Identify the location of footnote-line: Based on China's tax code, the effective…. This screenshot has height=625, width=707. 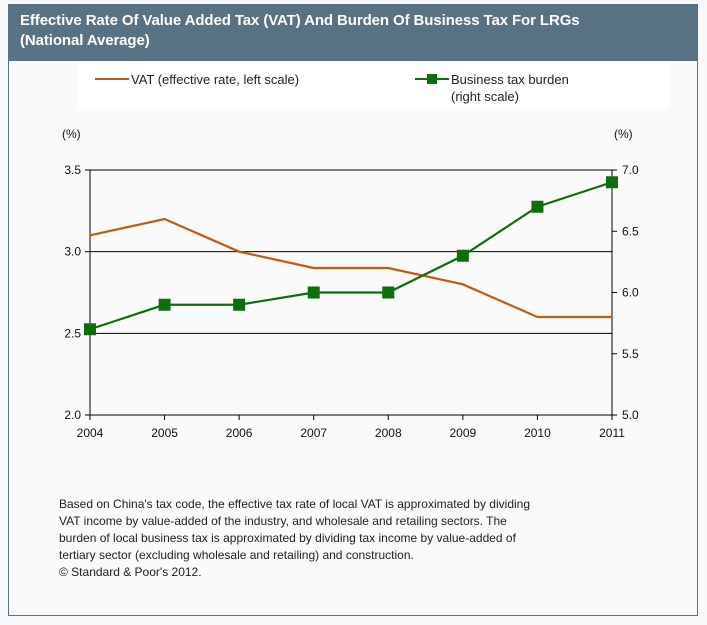
(294, 504).